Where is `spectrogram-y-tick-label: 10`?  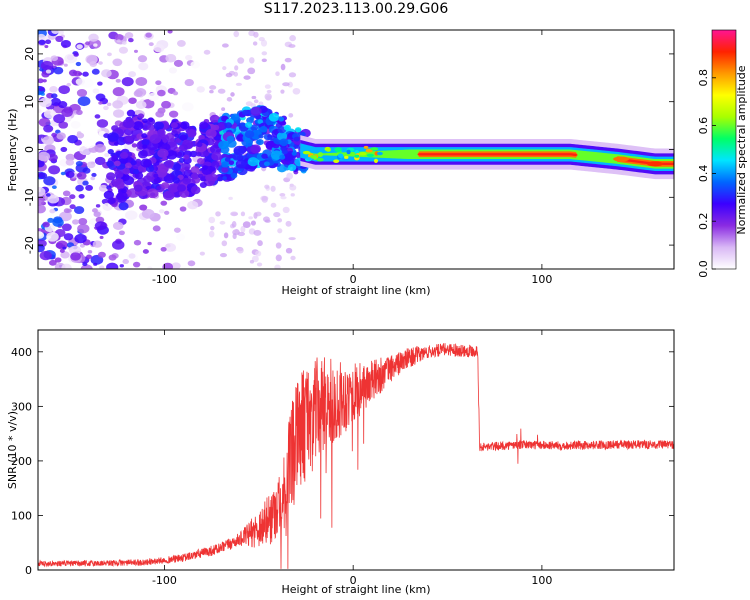
spectrogram-y-tick-label: 10 is located at coordinates (29, 102).